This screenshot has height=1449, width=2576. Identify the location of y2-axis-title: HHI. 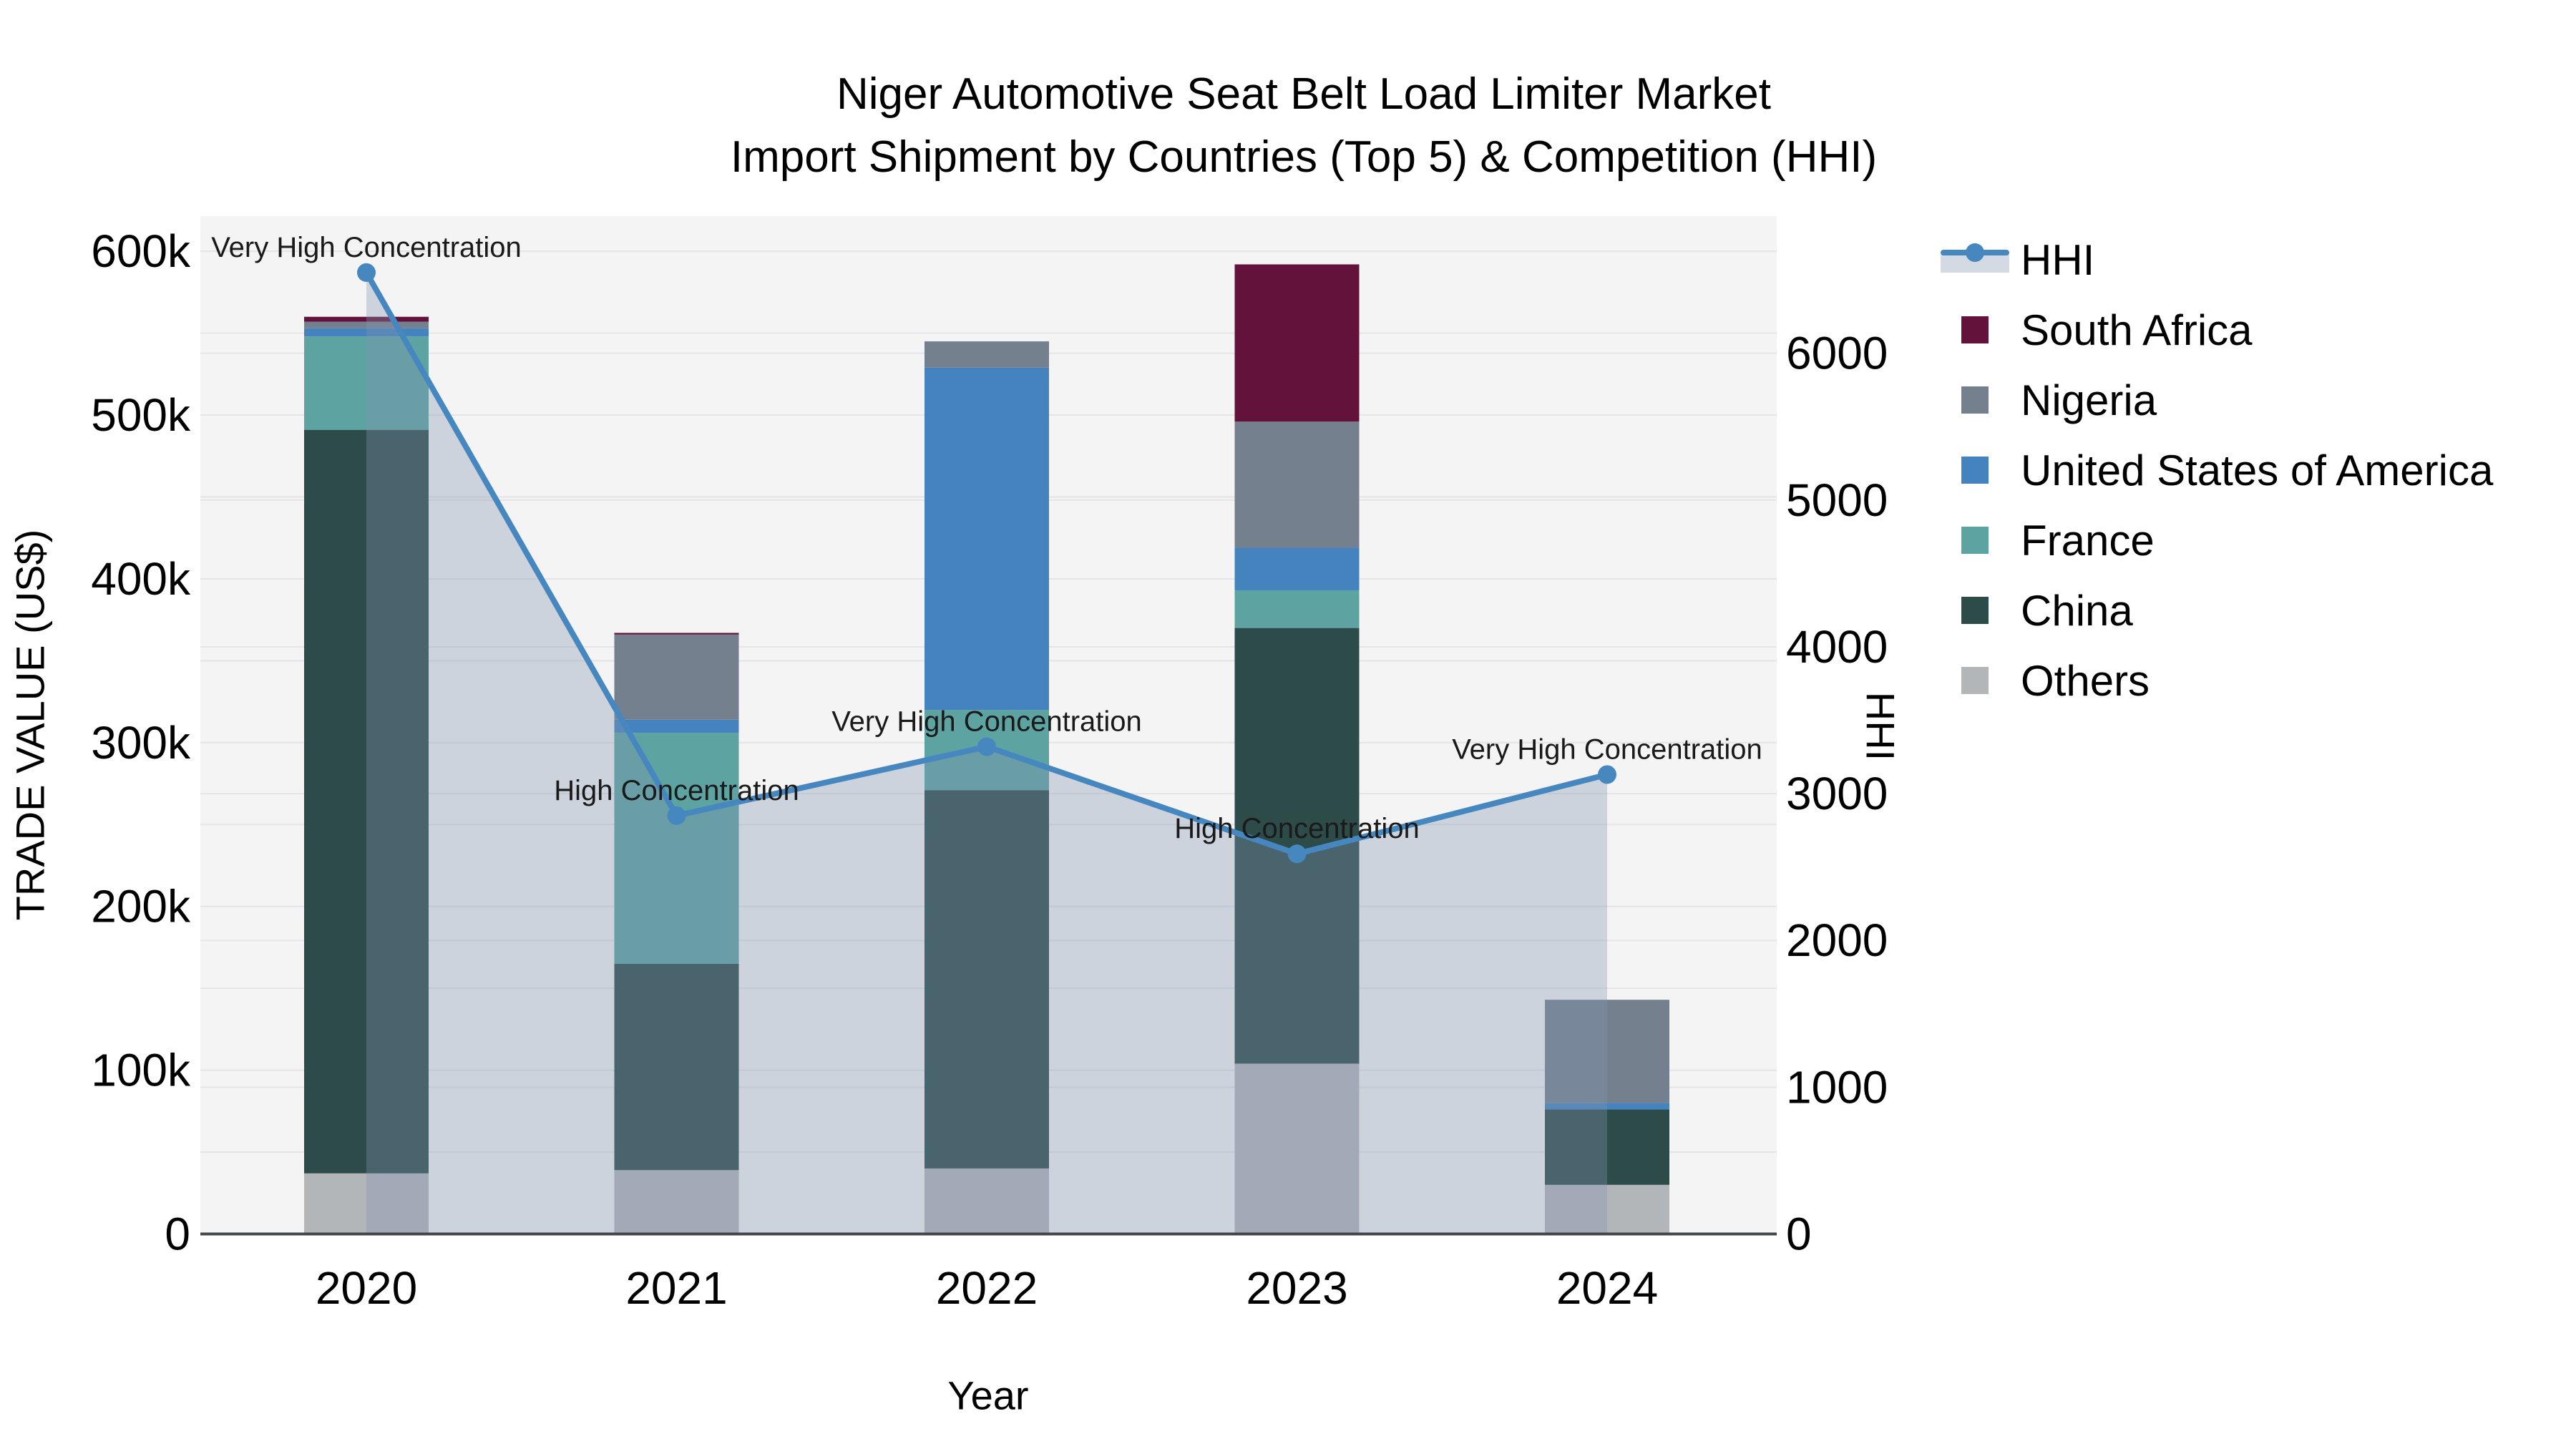
(1881, 726).